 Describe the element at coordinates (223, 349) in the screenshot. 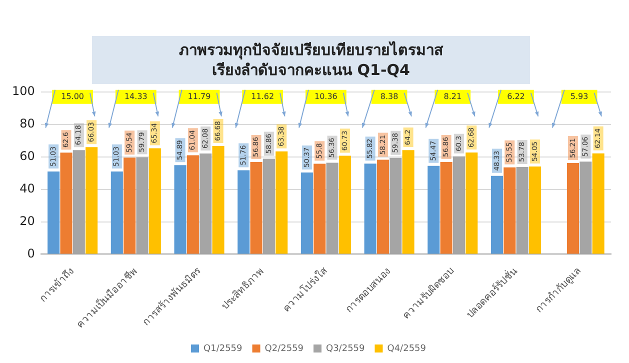

I see `legend-label: Q1/2559` at that location.